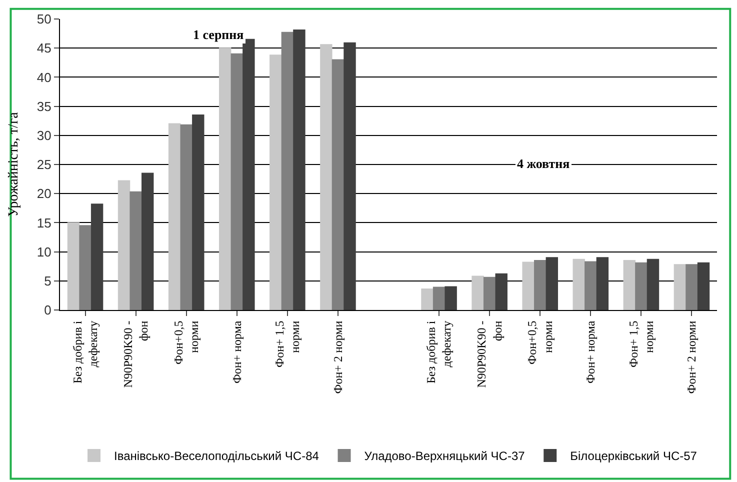 The image size is (737, 482). What do you see at coordinates (217, 456) in the screenshot?
I see `legend-label: Іванівсько-Веселоподільський ЧС-84` at bounding box center [217, 456].